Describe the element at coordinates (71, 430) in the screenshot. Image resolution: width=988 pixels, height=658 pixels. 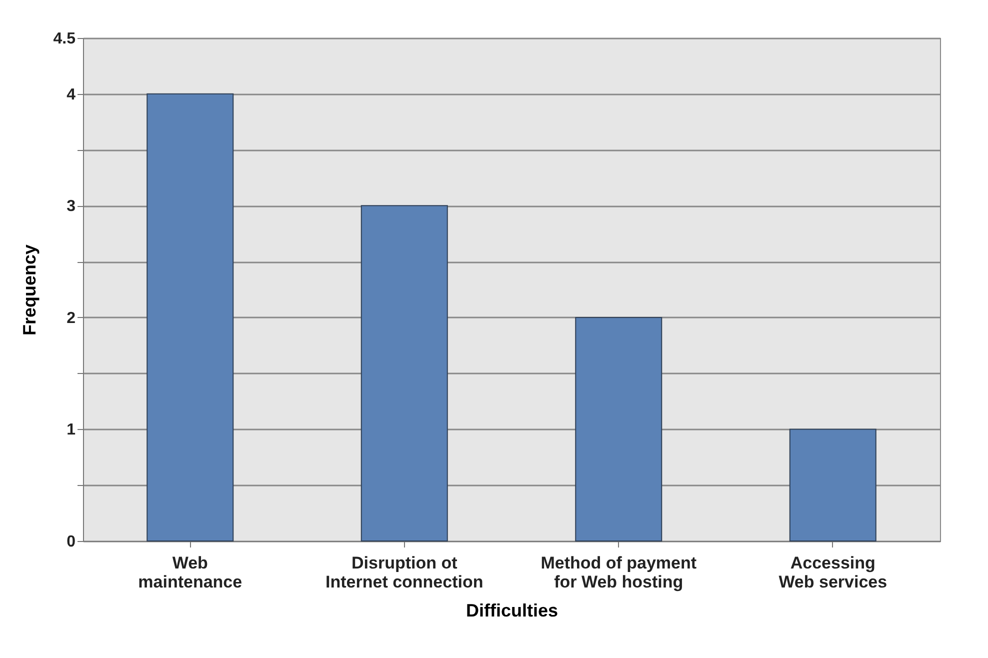
I see `y-tick-label: 1` at that location.